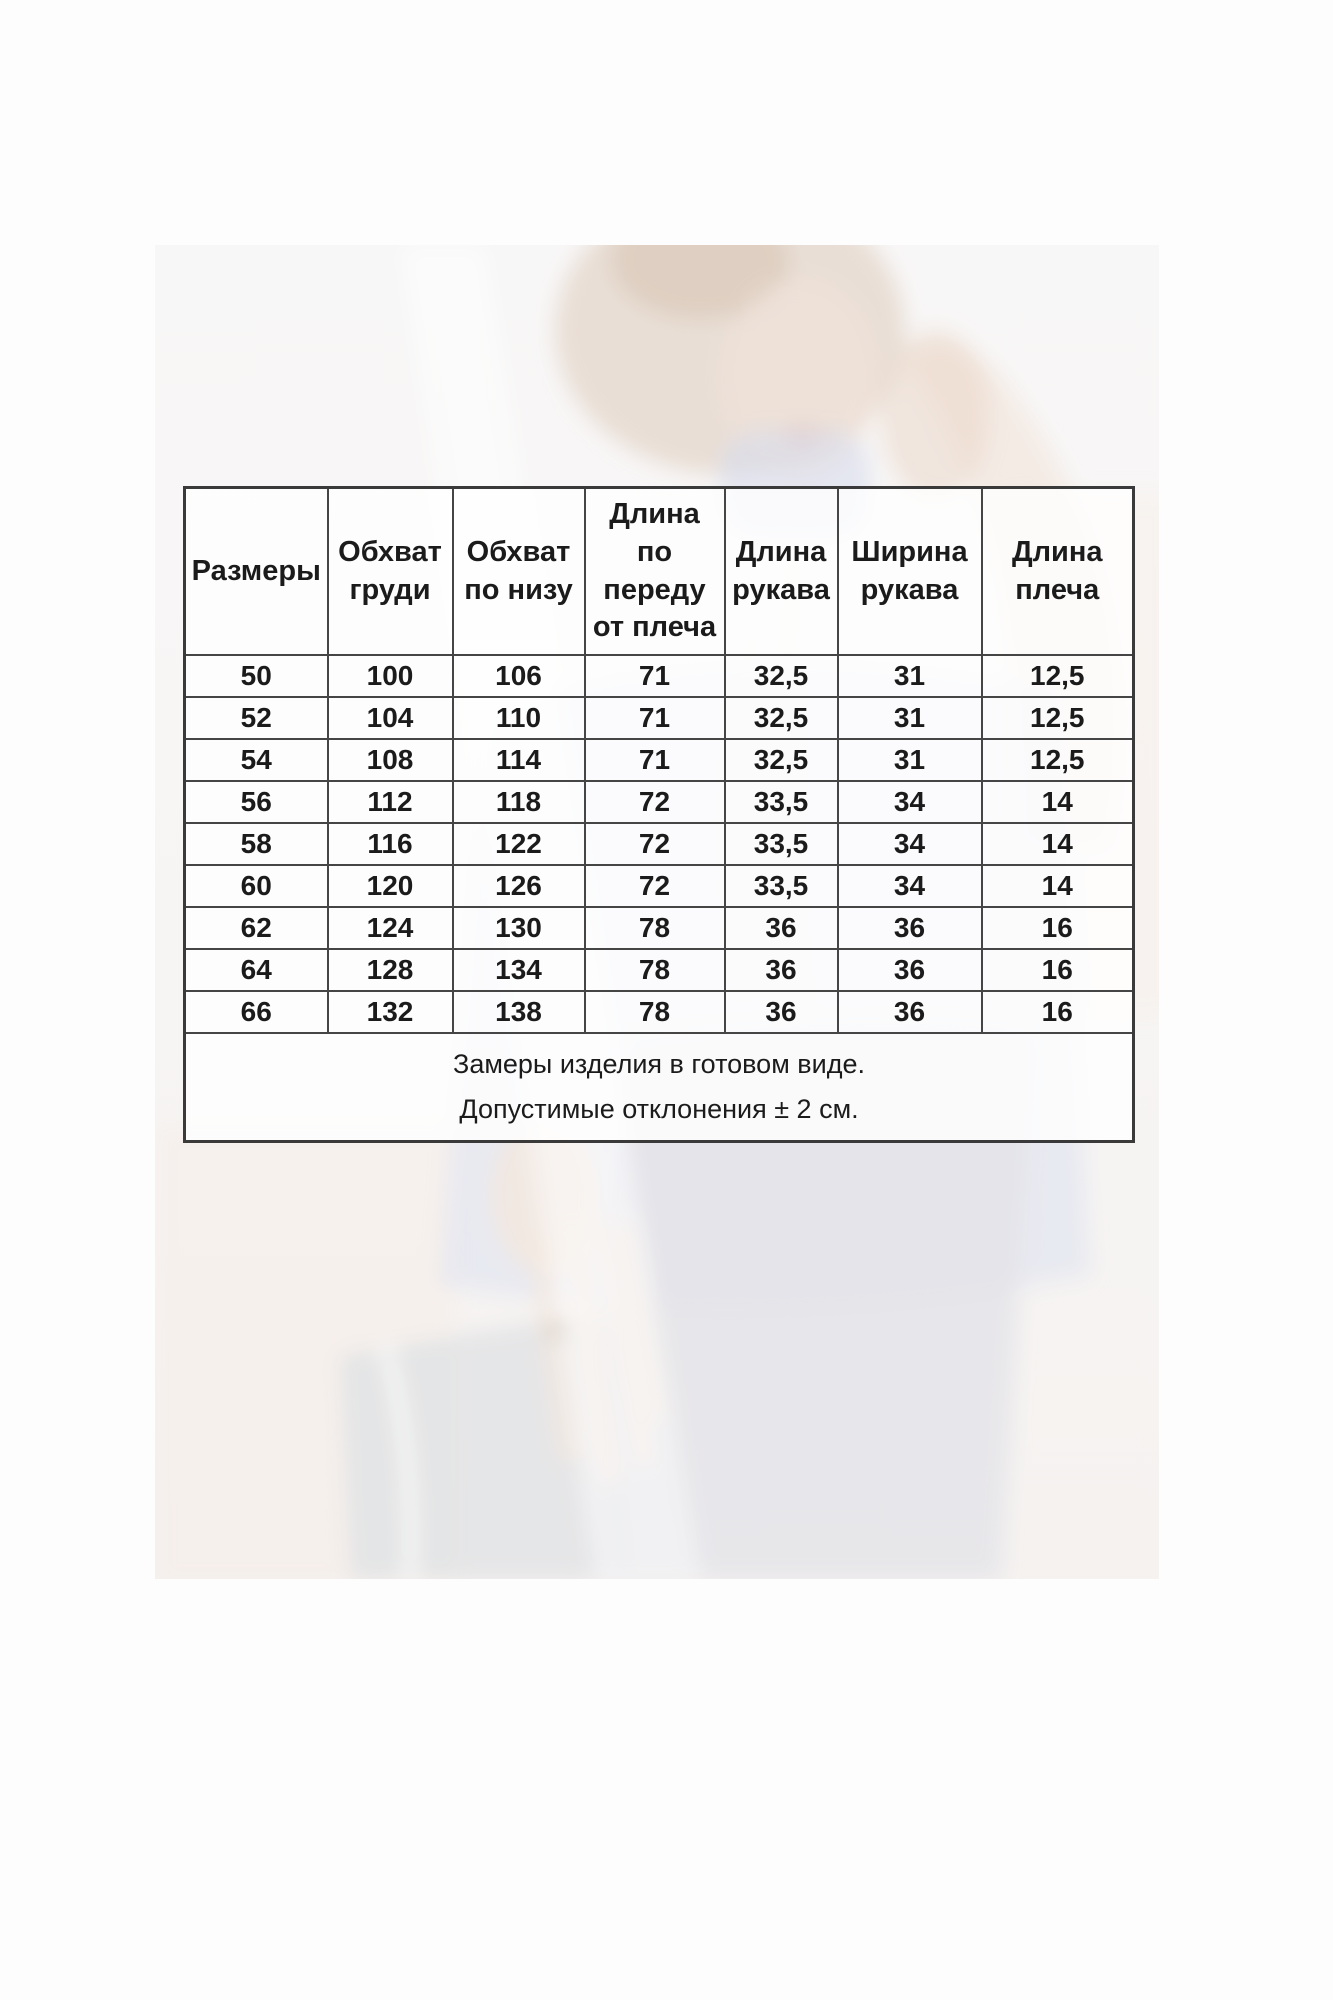  I want to click on measurement-cell: 114, so click(518, 760).